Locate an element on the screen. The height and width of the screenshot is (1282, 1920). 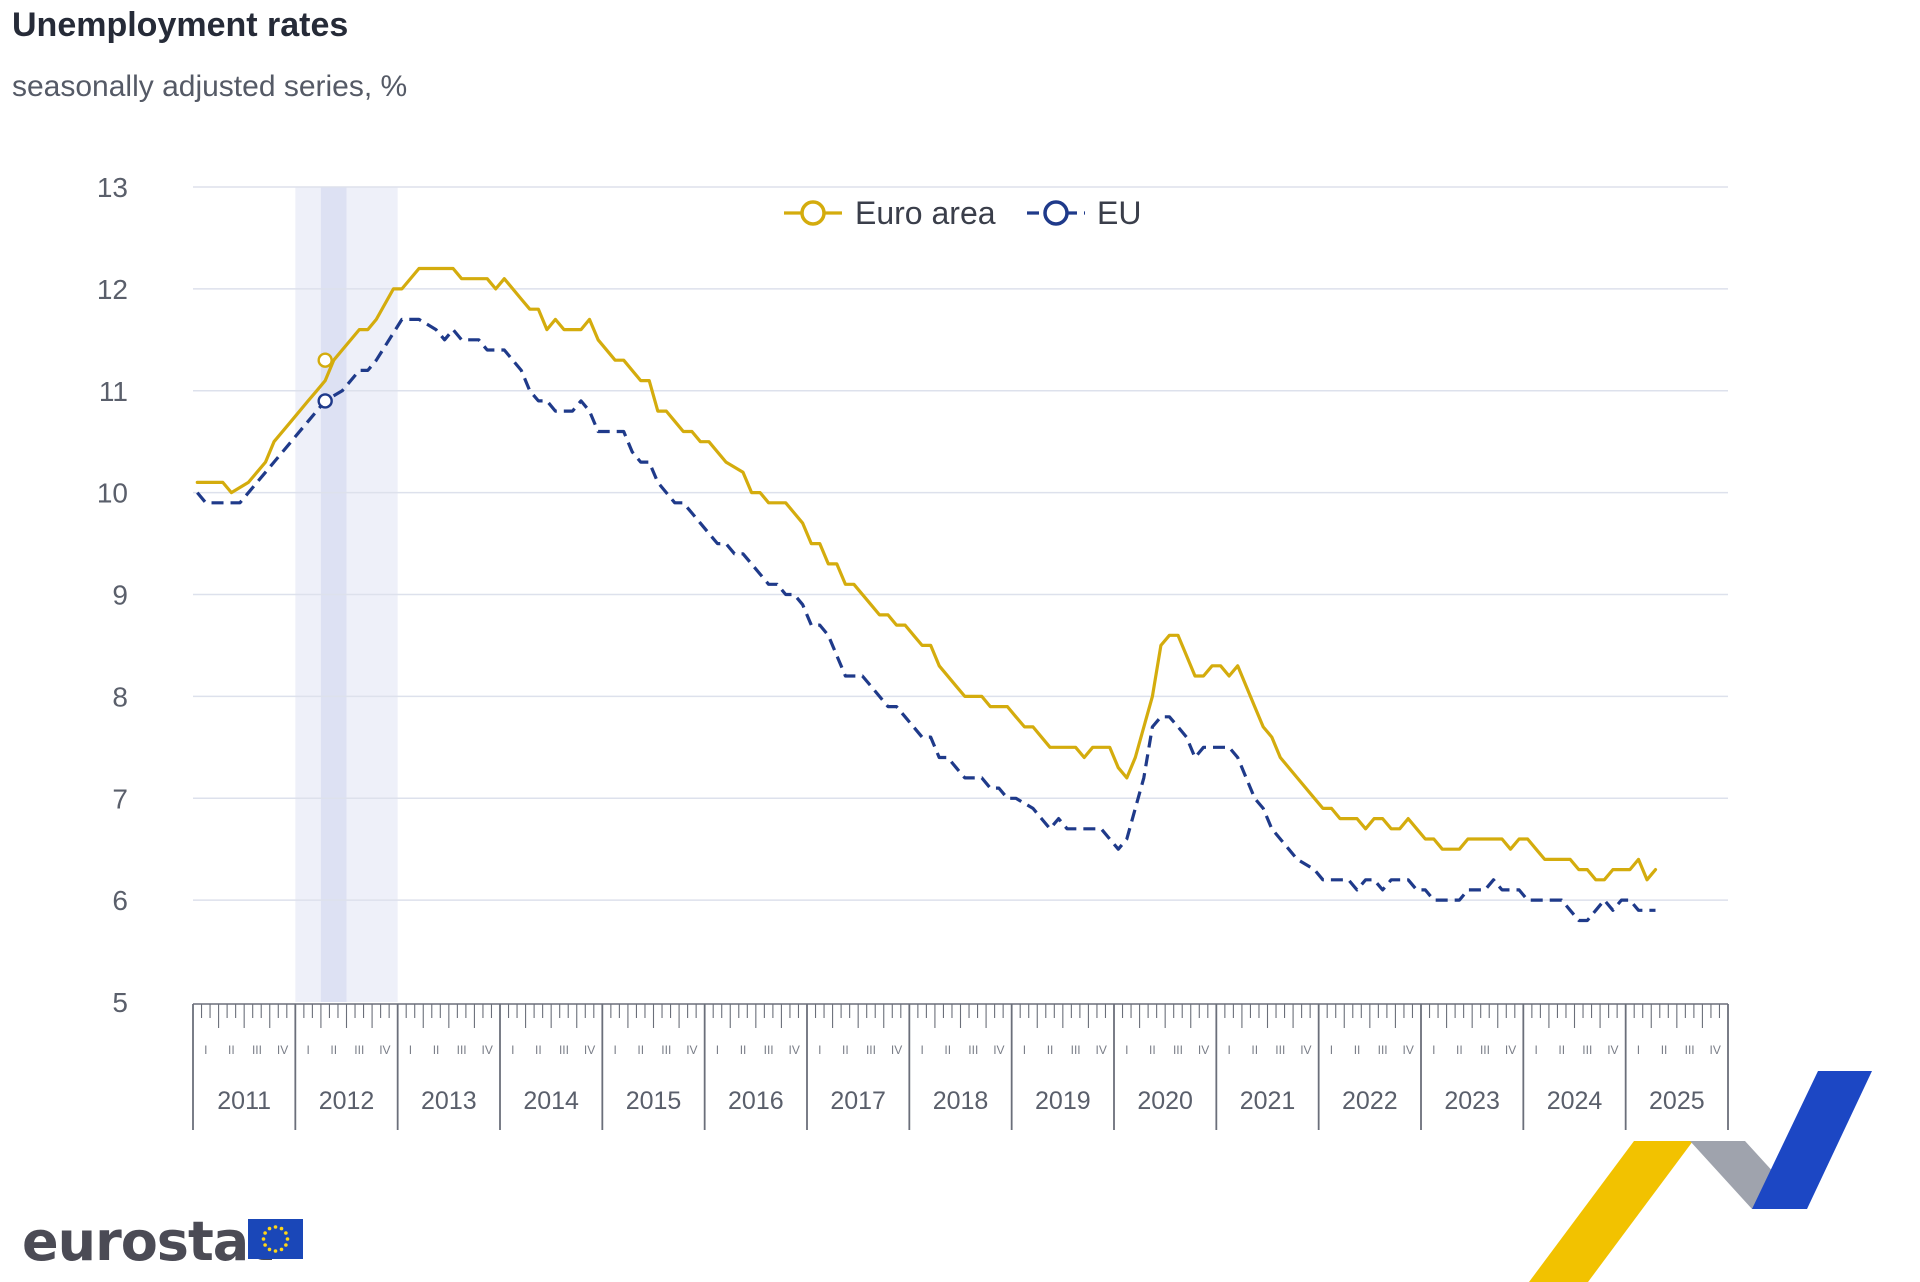
y-tick-label: 10 is located at coordinates (112, 493).